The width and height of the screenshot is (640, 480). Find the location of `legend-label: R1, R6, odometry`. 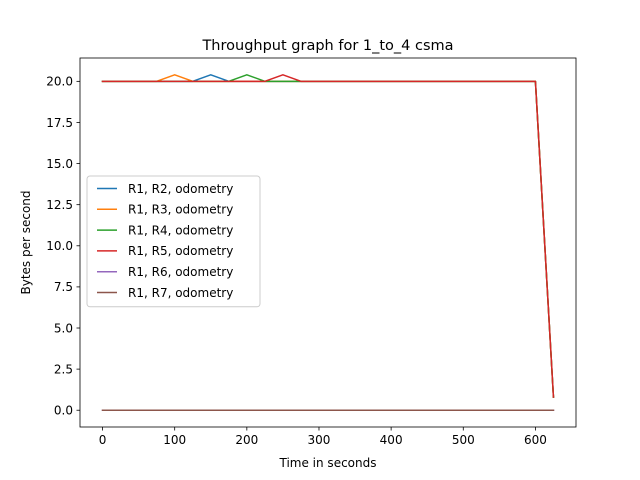

legend-label: R1, R6, odometry is located at coordinates (180, 272).